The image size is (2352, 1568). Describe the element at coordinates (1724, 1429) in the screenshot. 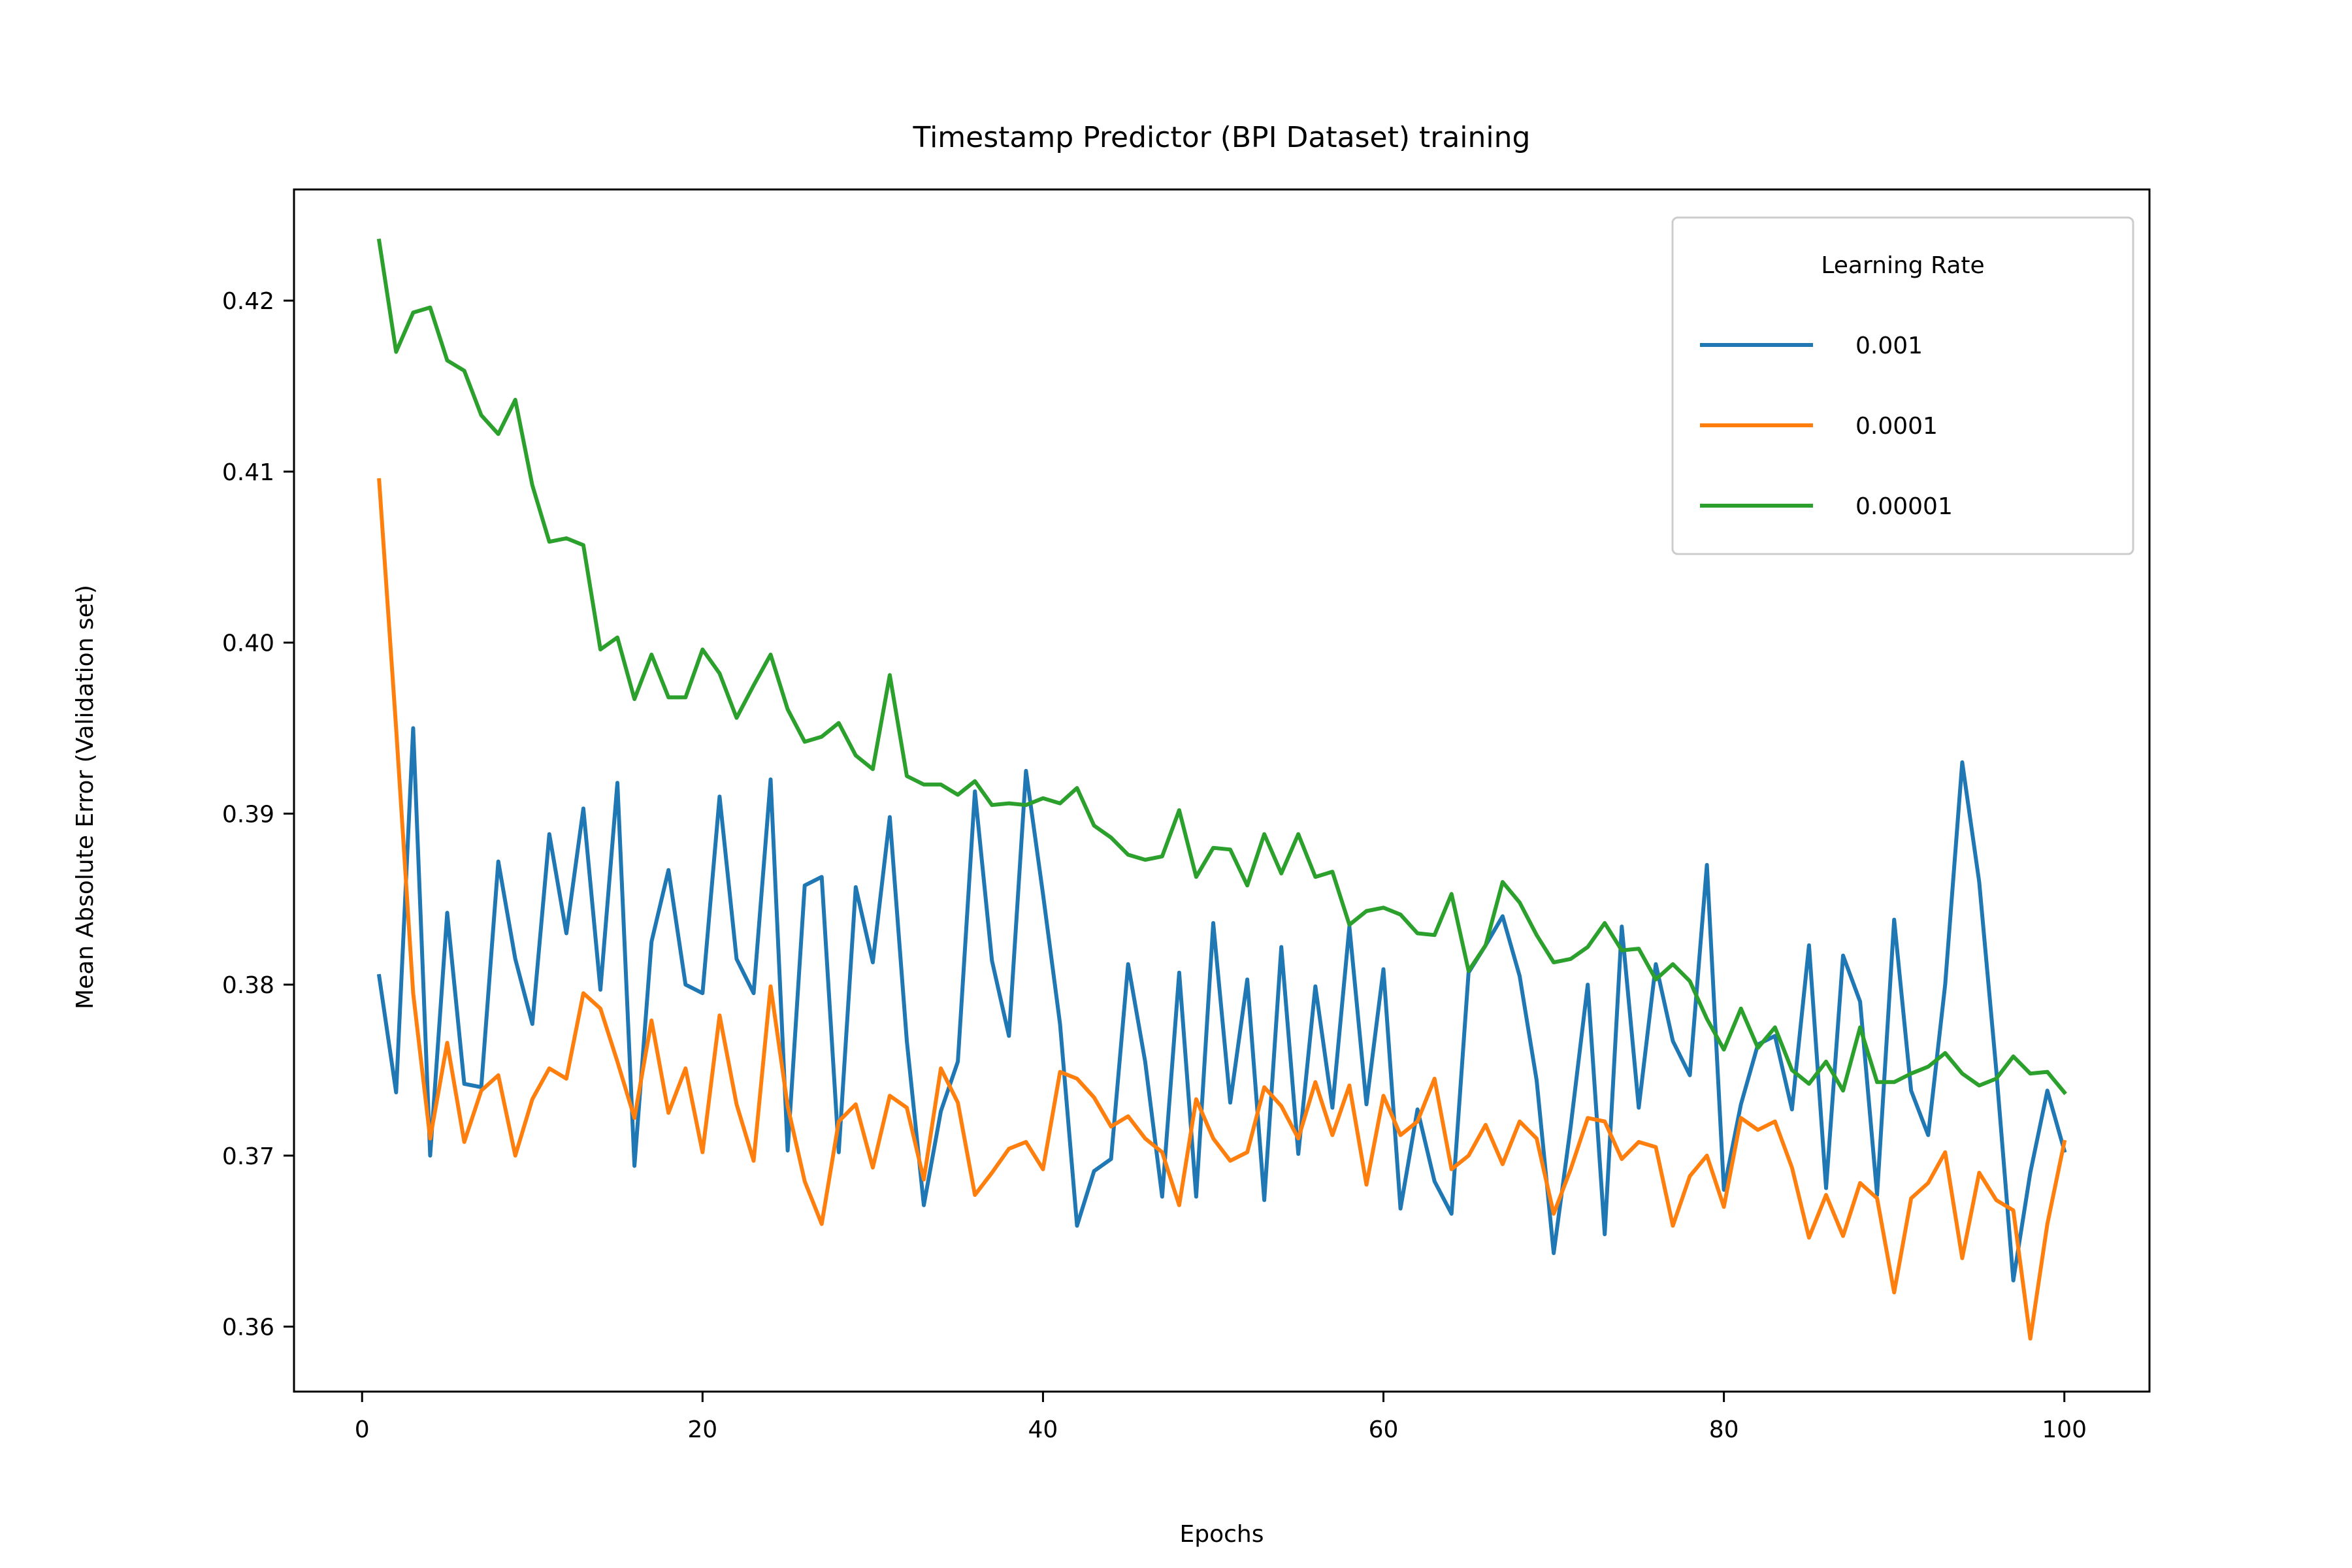

I see `x-tick-label: 80` at that location.